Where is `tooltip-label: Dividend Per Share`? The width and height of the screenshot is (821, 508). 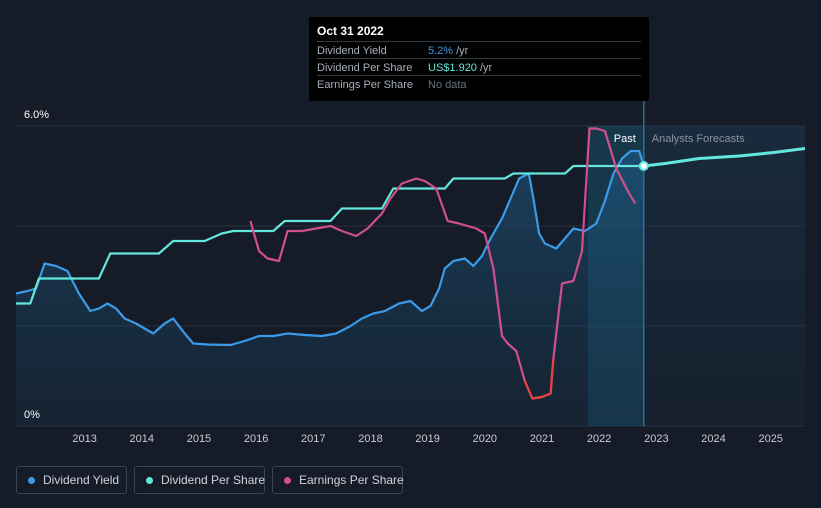 tooltip-label: Dividend Per Share is located at coordinates (365, 68).